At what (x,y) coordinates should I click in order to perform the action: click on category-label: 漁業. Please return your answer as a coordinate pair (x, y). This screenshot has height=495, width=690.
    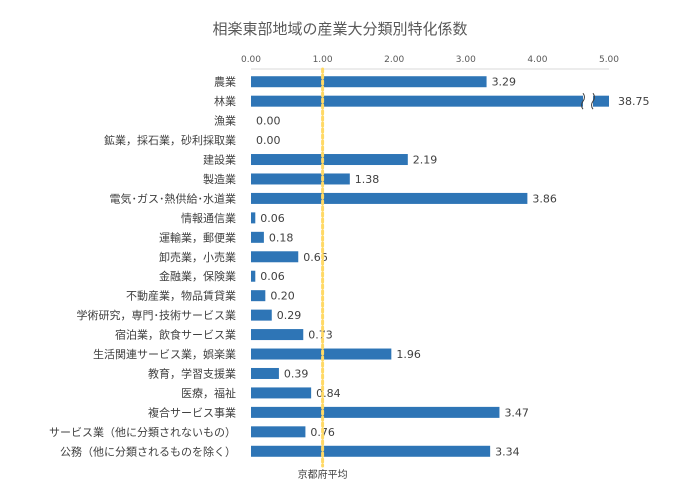
    Looking at the image, I should click on (225, 121).